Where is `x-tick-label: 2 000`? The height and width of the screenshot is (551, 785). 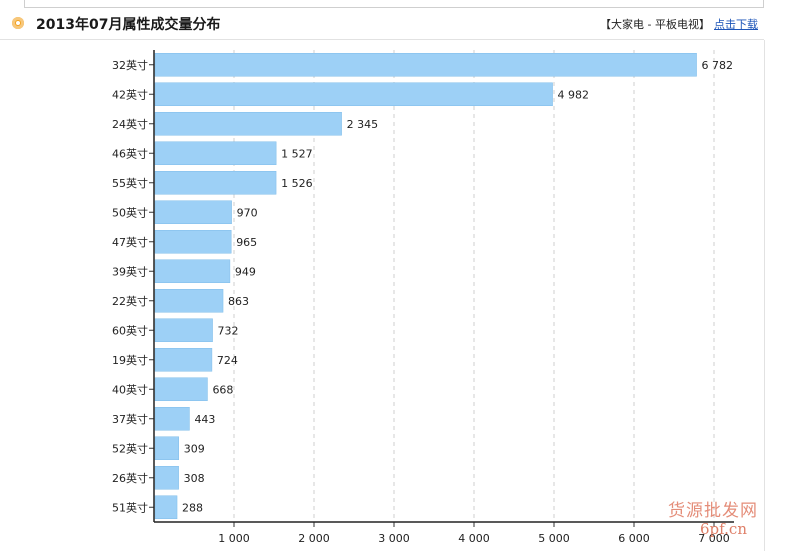
x-tick-label: 2 000 is located at coordinates (314, 538).